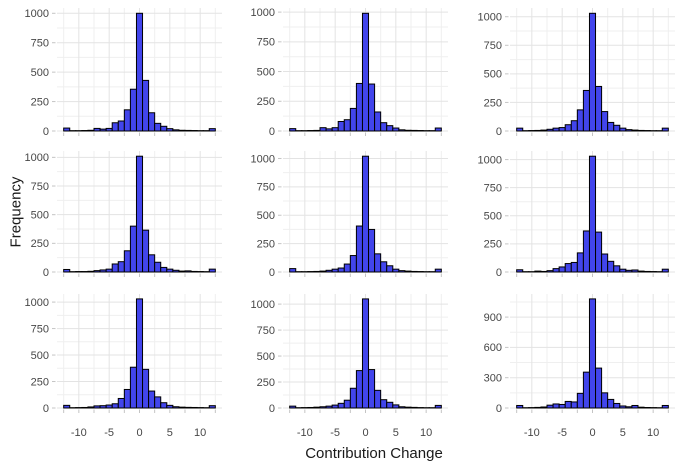 This screenshot has width=685, height=467. I want to click on y-tick-label: 600, so click(493, 348).